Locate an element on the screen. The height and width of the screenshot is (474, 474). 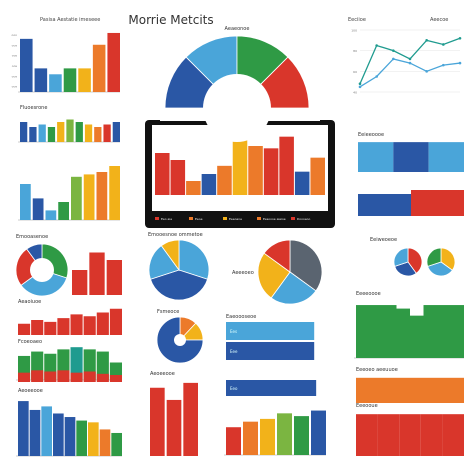
horizontal-bars-blue-label-0: Ees is located at coordinates (233, 331).